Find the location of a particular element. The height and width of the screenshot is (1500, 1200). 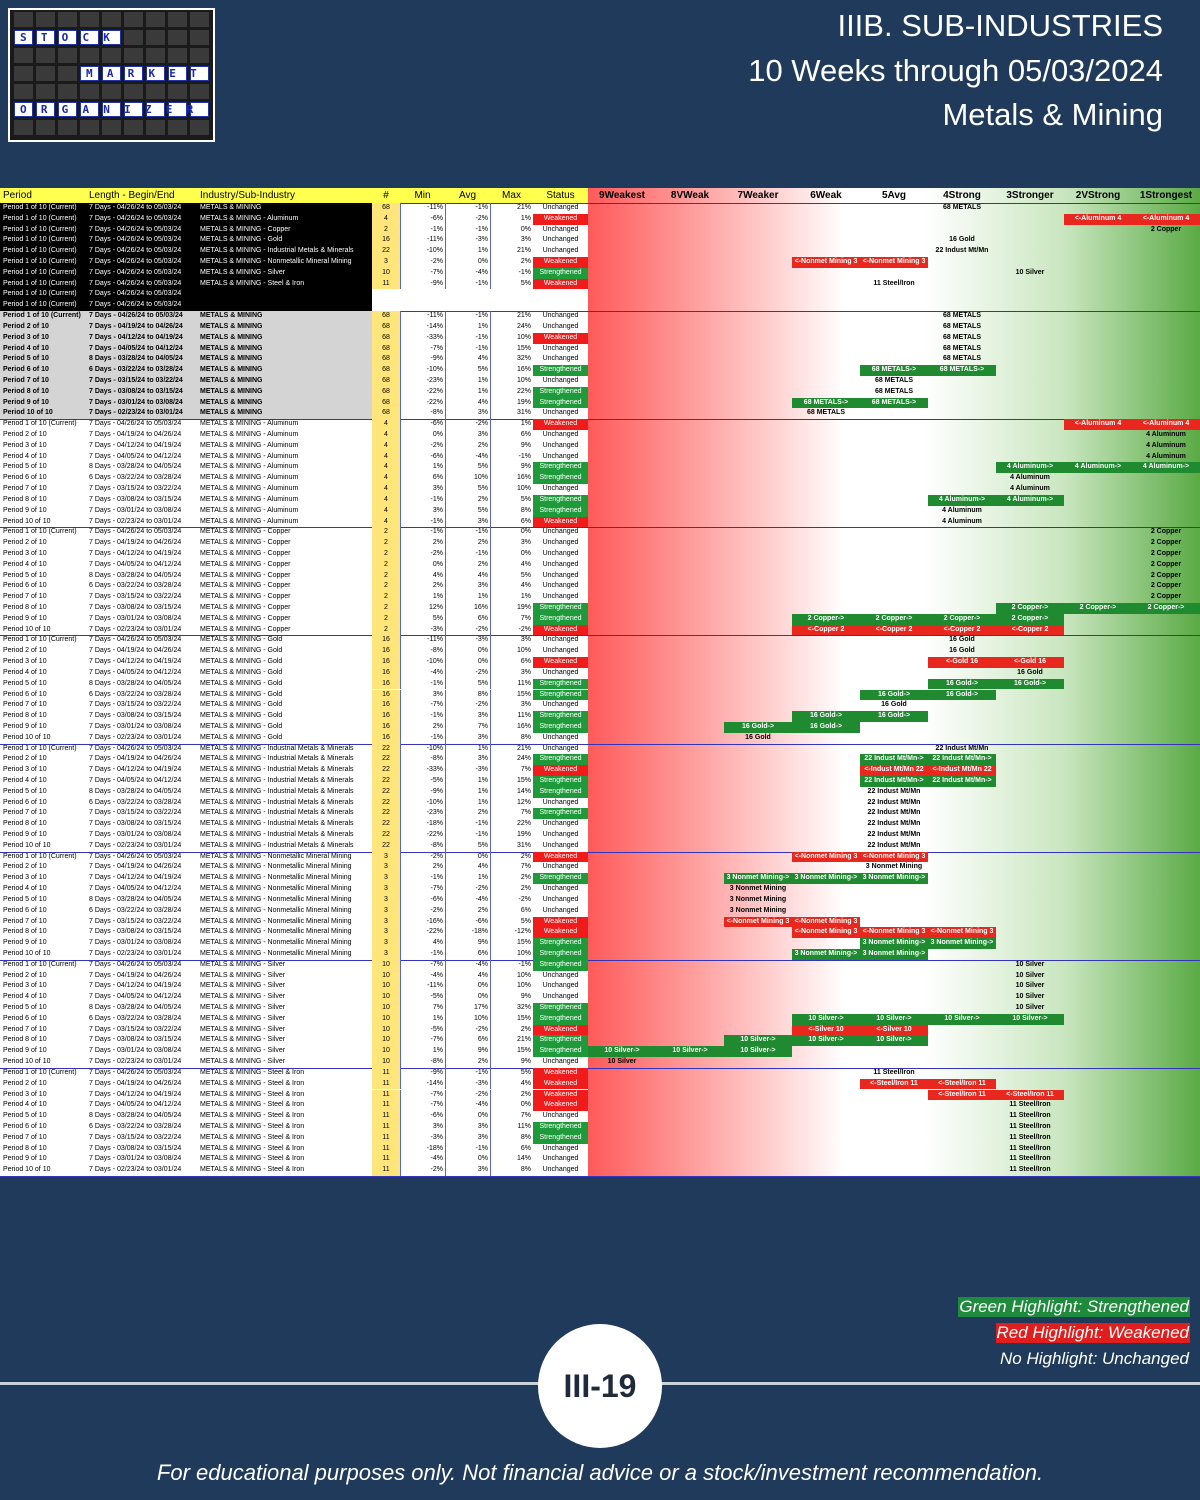

position-cell: 3 Nonmet Mining is located at coordinates (894, 867).